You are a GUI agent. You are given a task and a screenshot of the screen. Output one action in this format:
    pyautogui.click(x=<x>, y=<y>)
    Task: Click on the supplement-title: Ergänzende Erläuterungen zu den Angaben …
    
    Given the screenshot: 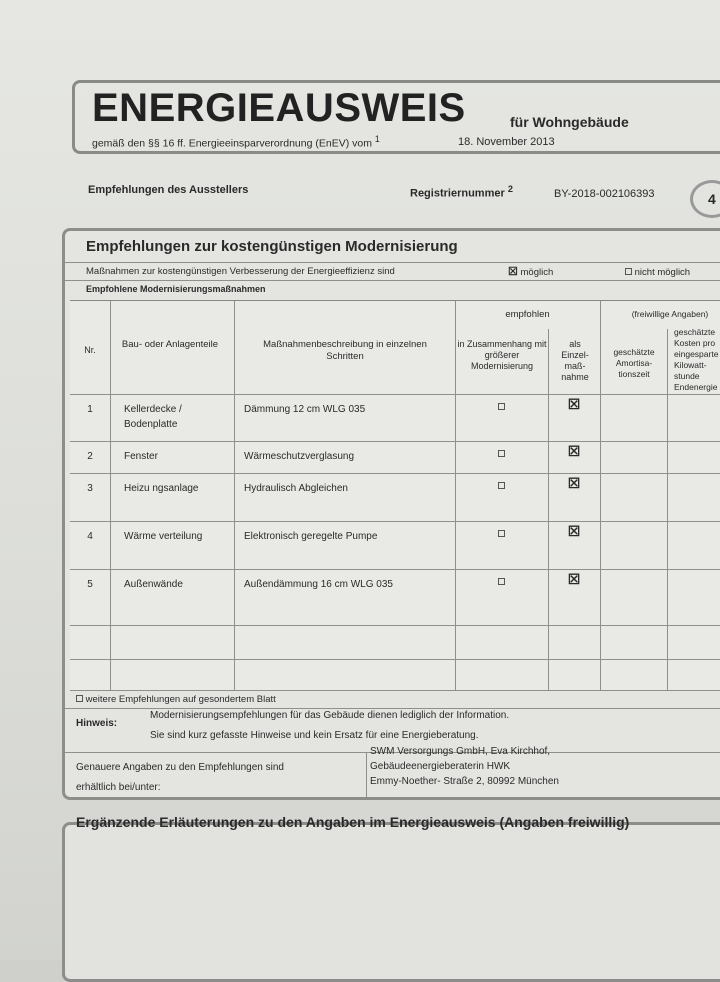 What is the action you would take?
    pyautogui.click(x=353, y=822)
    